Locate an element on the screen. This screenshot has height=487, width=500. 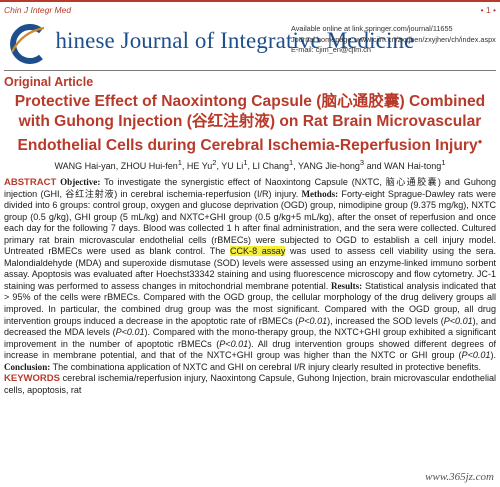
journal-logo is located at coordinates (27, 44).